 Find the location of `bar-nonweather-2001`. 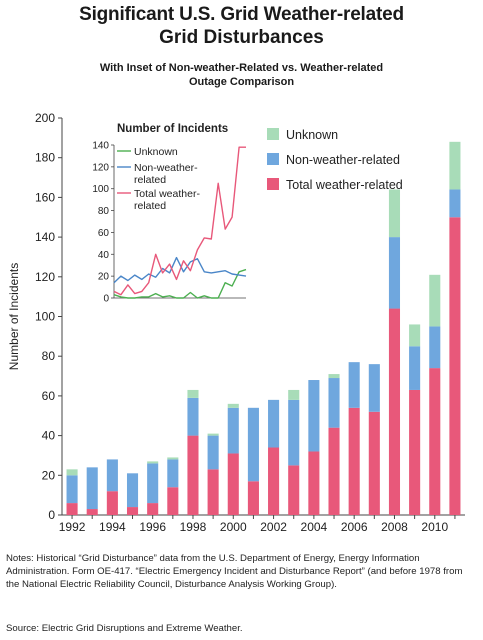

bar-nonweather-2001 is located at coordinates (253, 444).